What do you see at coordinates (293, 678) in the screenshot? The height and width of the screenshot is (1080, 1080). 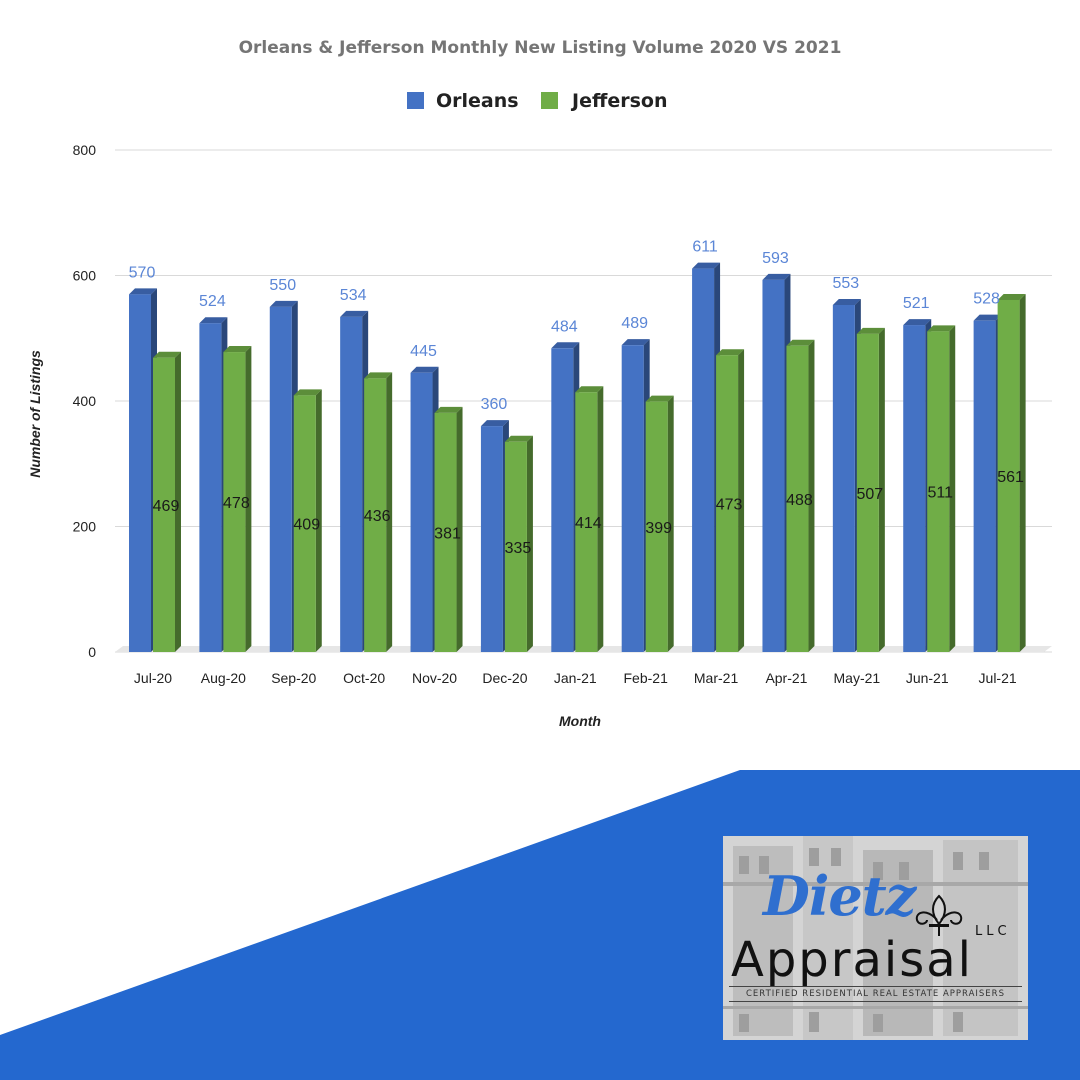 I see `x-tick-label: Sep-20` at bounding box center [293, 678].